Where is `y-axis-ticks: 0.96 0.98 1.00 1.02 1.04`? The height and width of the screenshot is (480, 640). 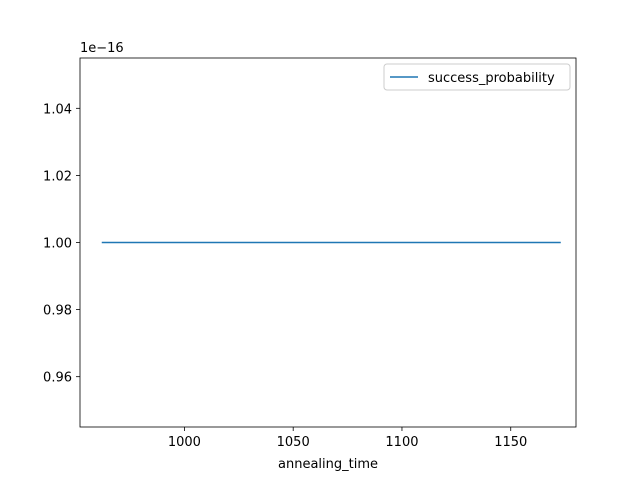 y-axis-ticks: 0.96 0.98 1.00 1.02 1.04 is located at coordinates (61, 244).